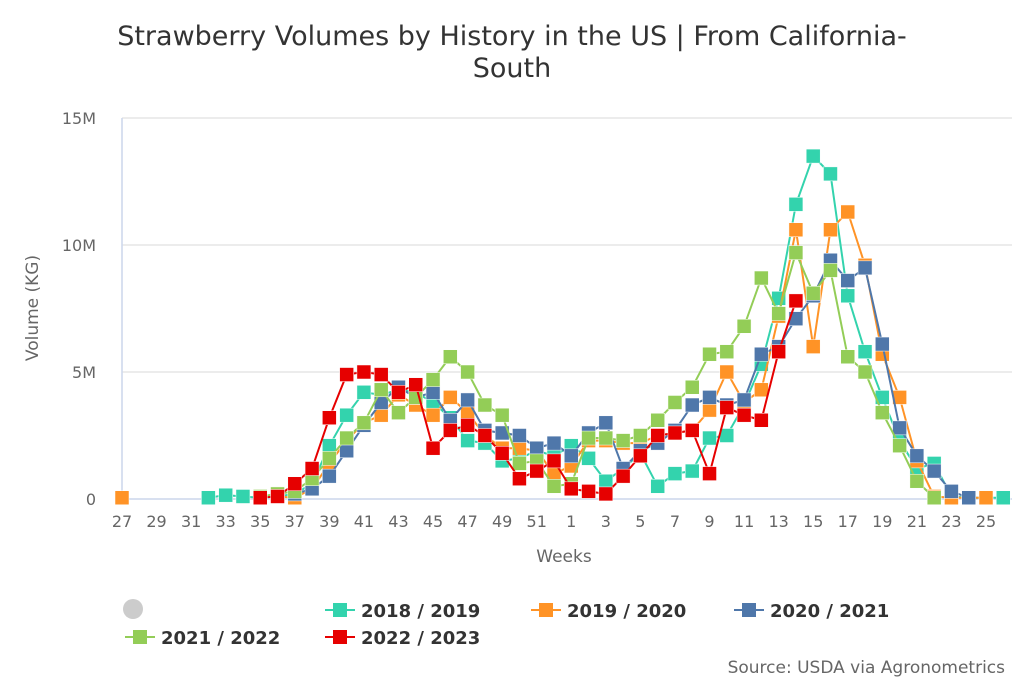 This screenshot has height=687, width=1024. I want to click on x-tick-label: 7, so click(675, 521).